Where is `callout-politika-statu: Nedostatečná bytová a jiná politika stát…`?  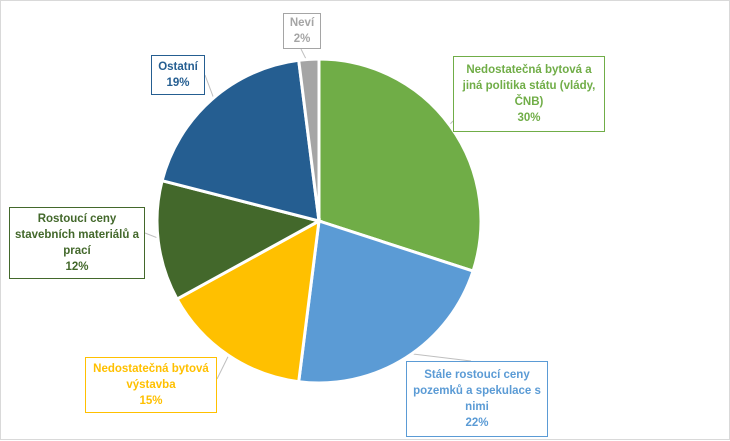 callout-politika-statu: Nedostatečná bytová a jiná politika stát… is located at coordinates (529, 94).